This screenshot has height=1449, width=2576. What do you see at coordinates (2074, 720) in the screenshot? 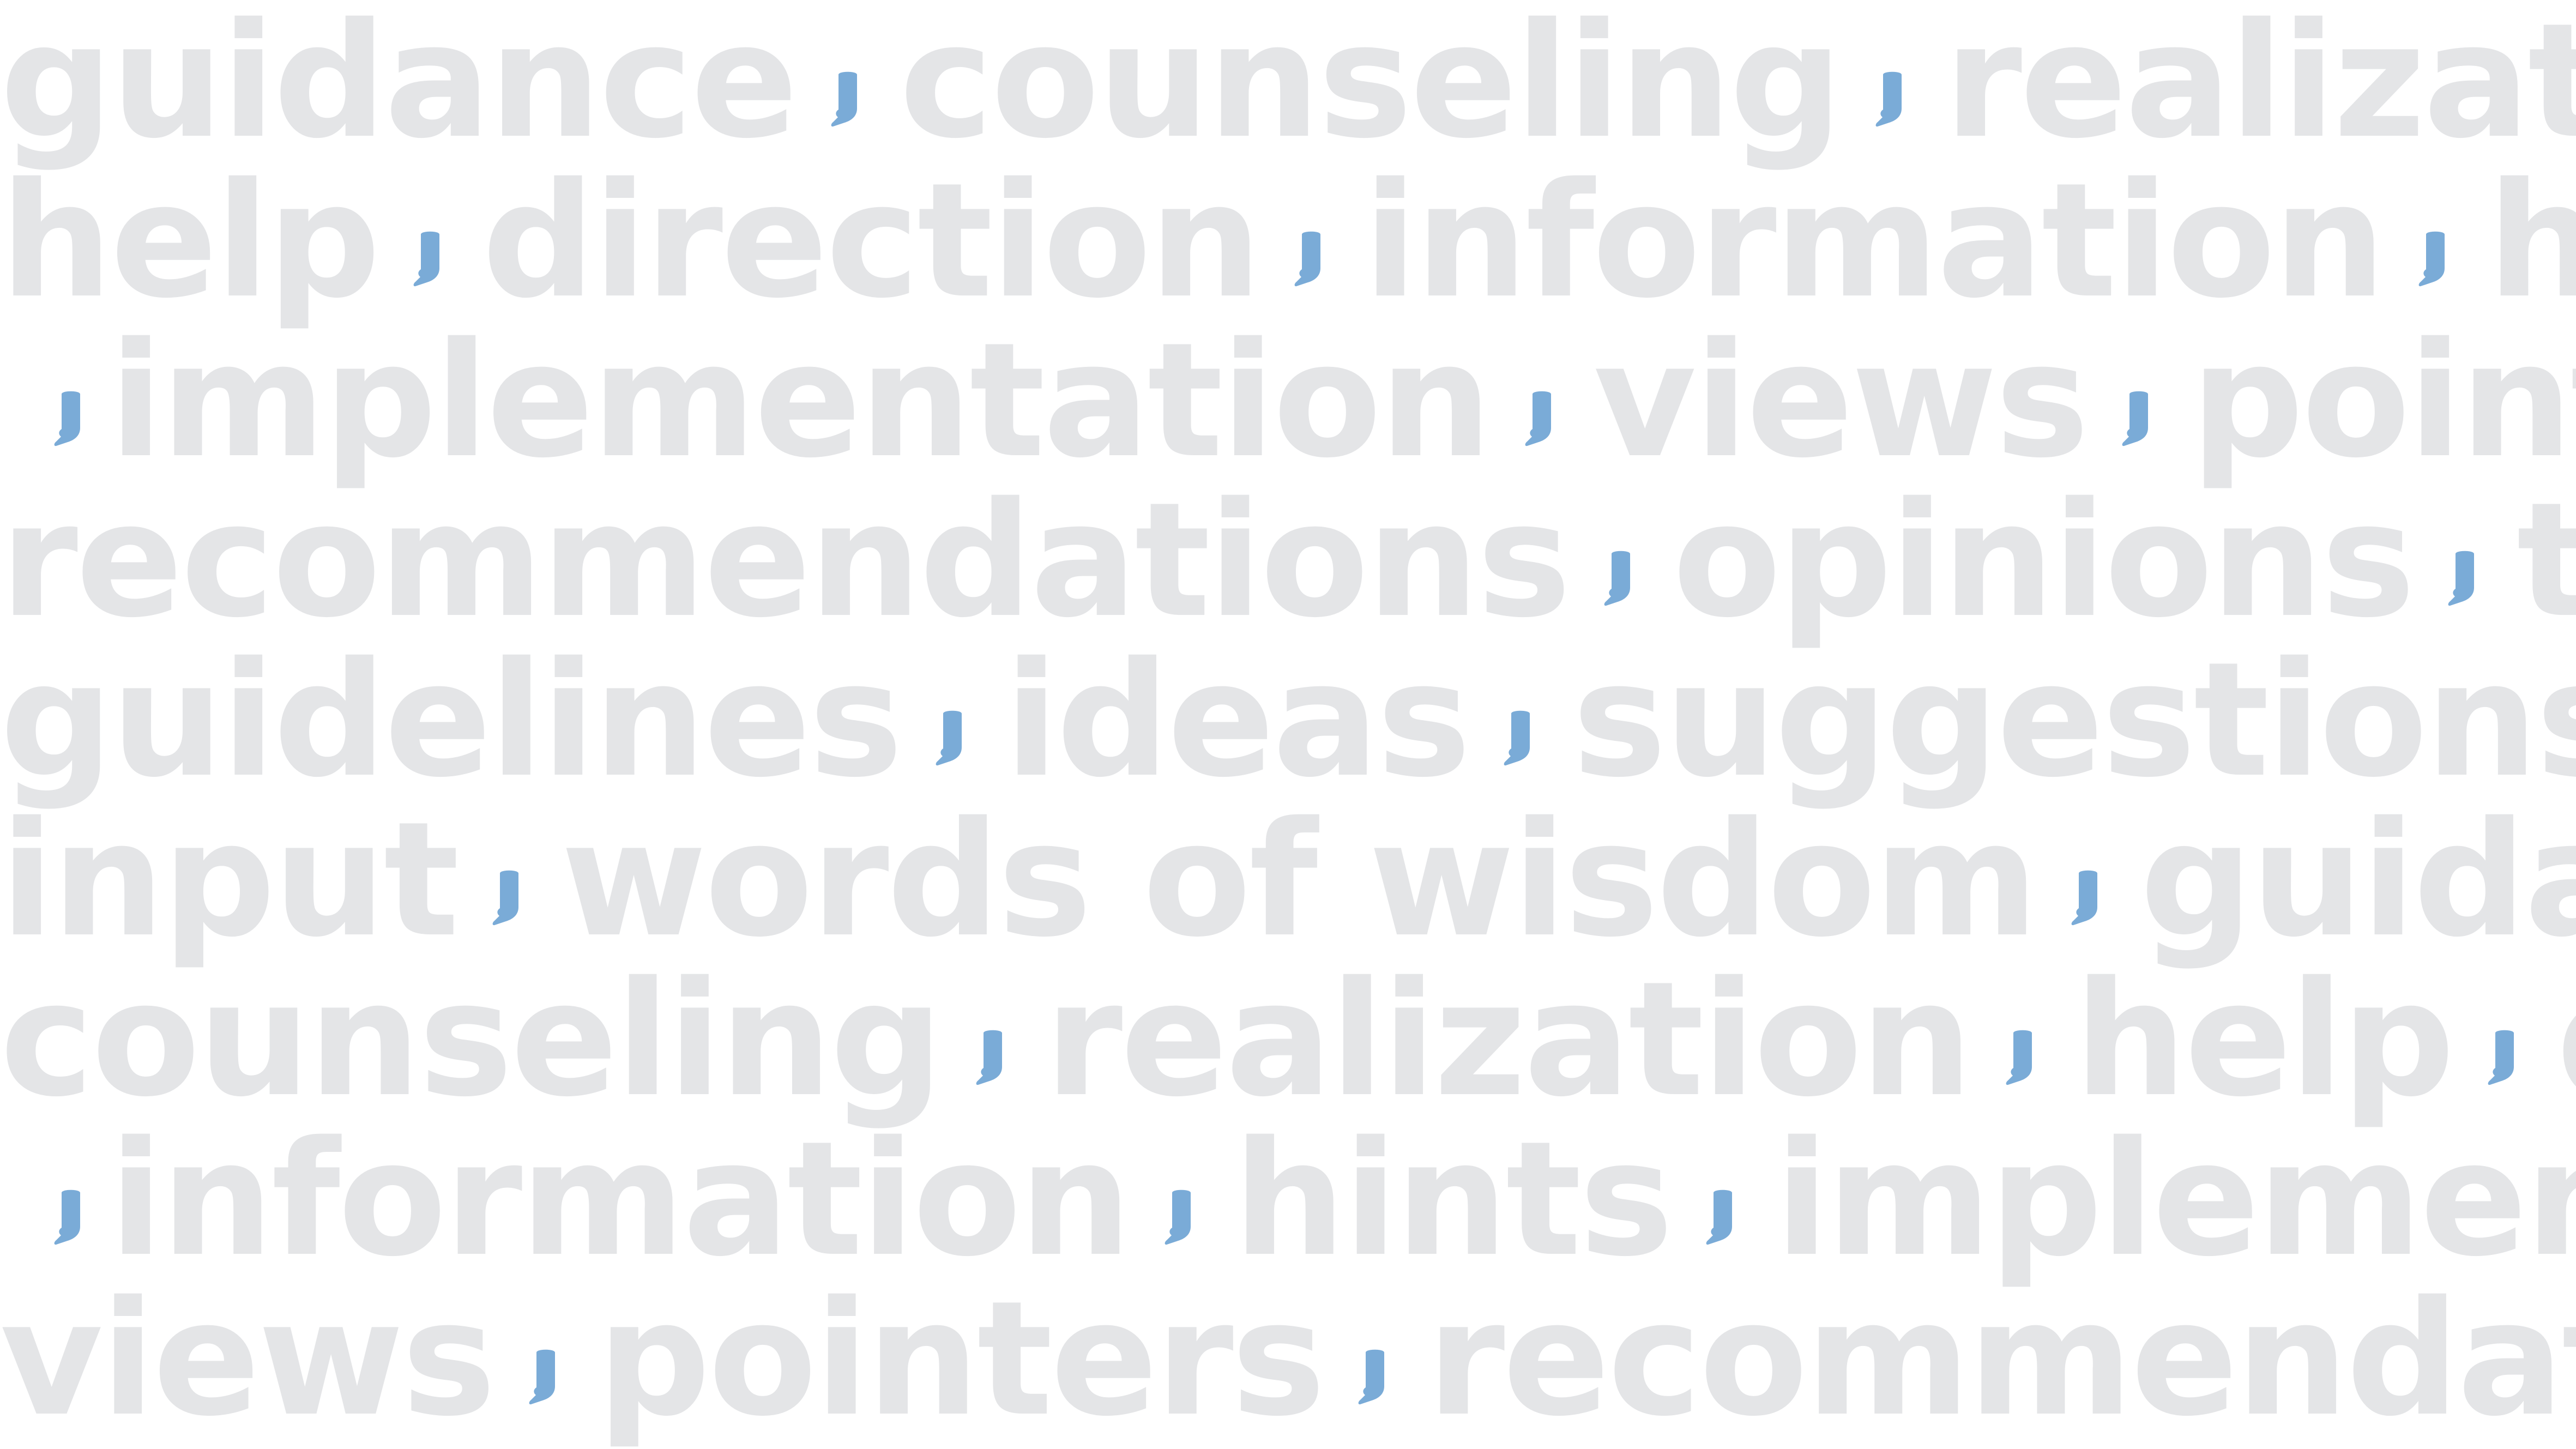
I see `word-label: suggestions` at bounding box center [2074, 720].